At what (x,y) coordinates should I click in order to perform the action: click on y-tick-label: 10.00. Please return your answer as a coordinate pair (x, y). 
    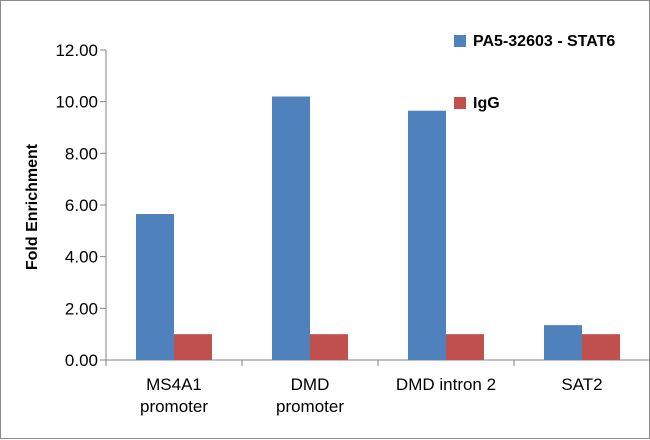
    Looking at the image, I should click on (76, 102).